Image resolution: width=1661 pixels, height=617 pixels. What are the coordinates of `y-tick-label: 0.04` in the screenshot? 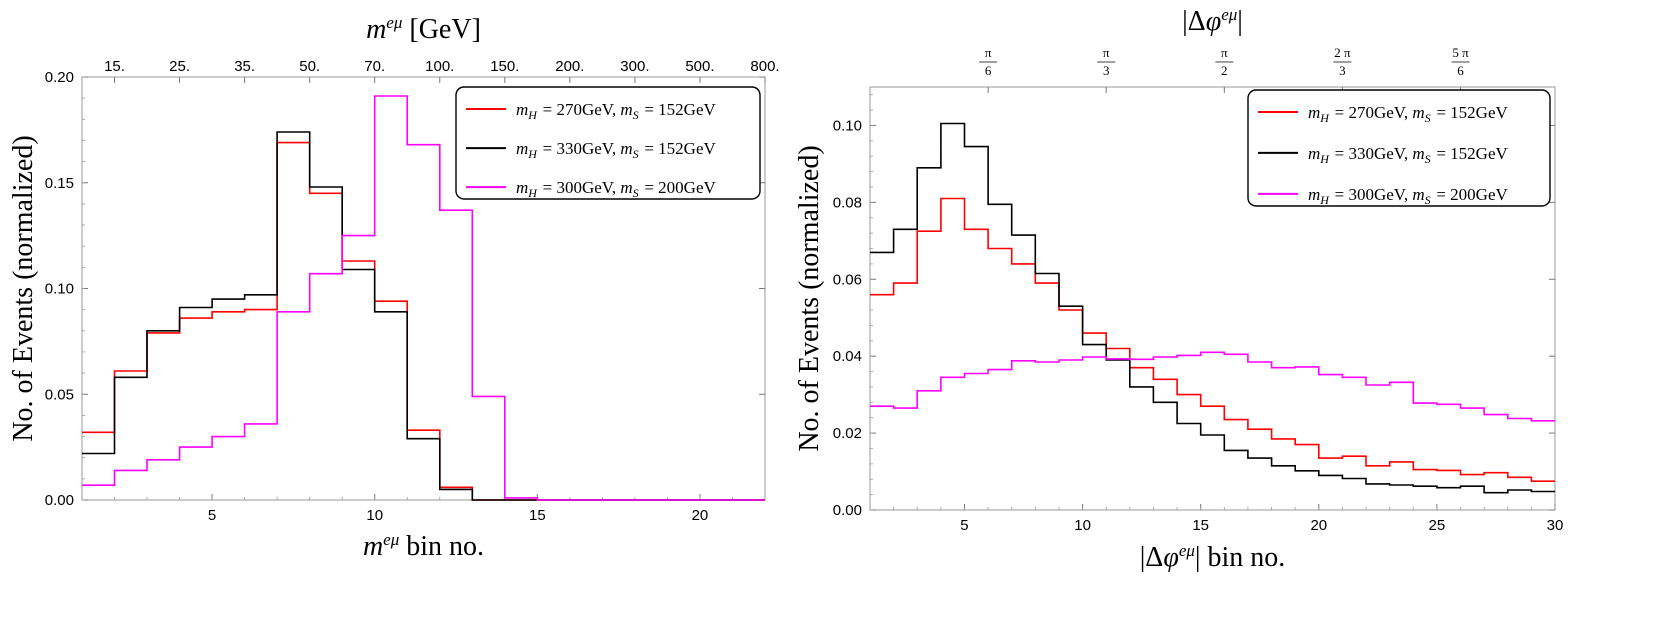 It's located at (847, 356).